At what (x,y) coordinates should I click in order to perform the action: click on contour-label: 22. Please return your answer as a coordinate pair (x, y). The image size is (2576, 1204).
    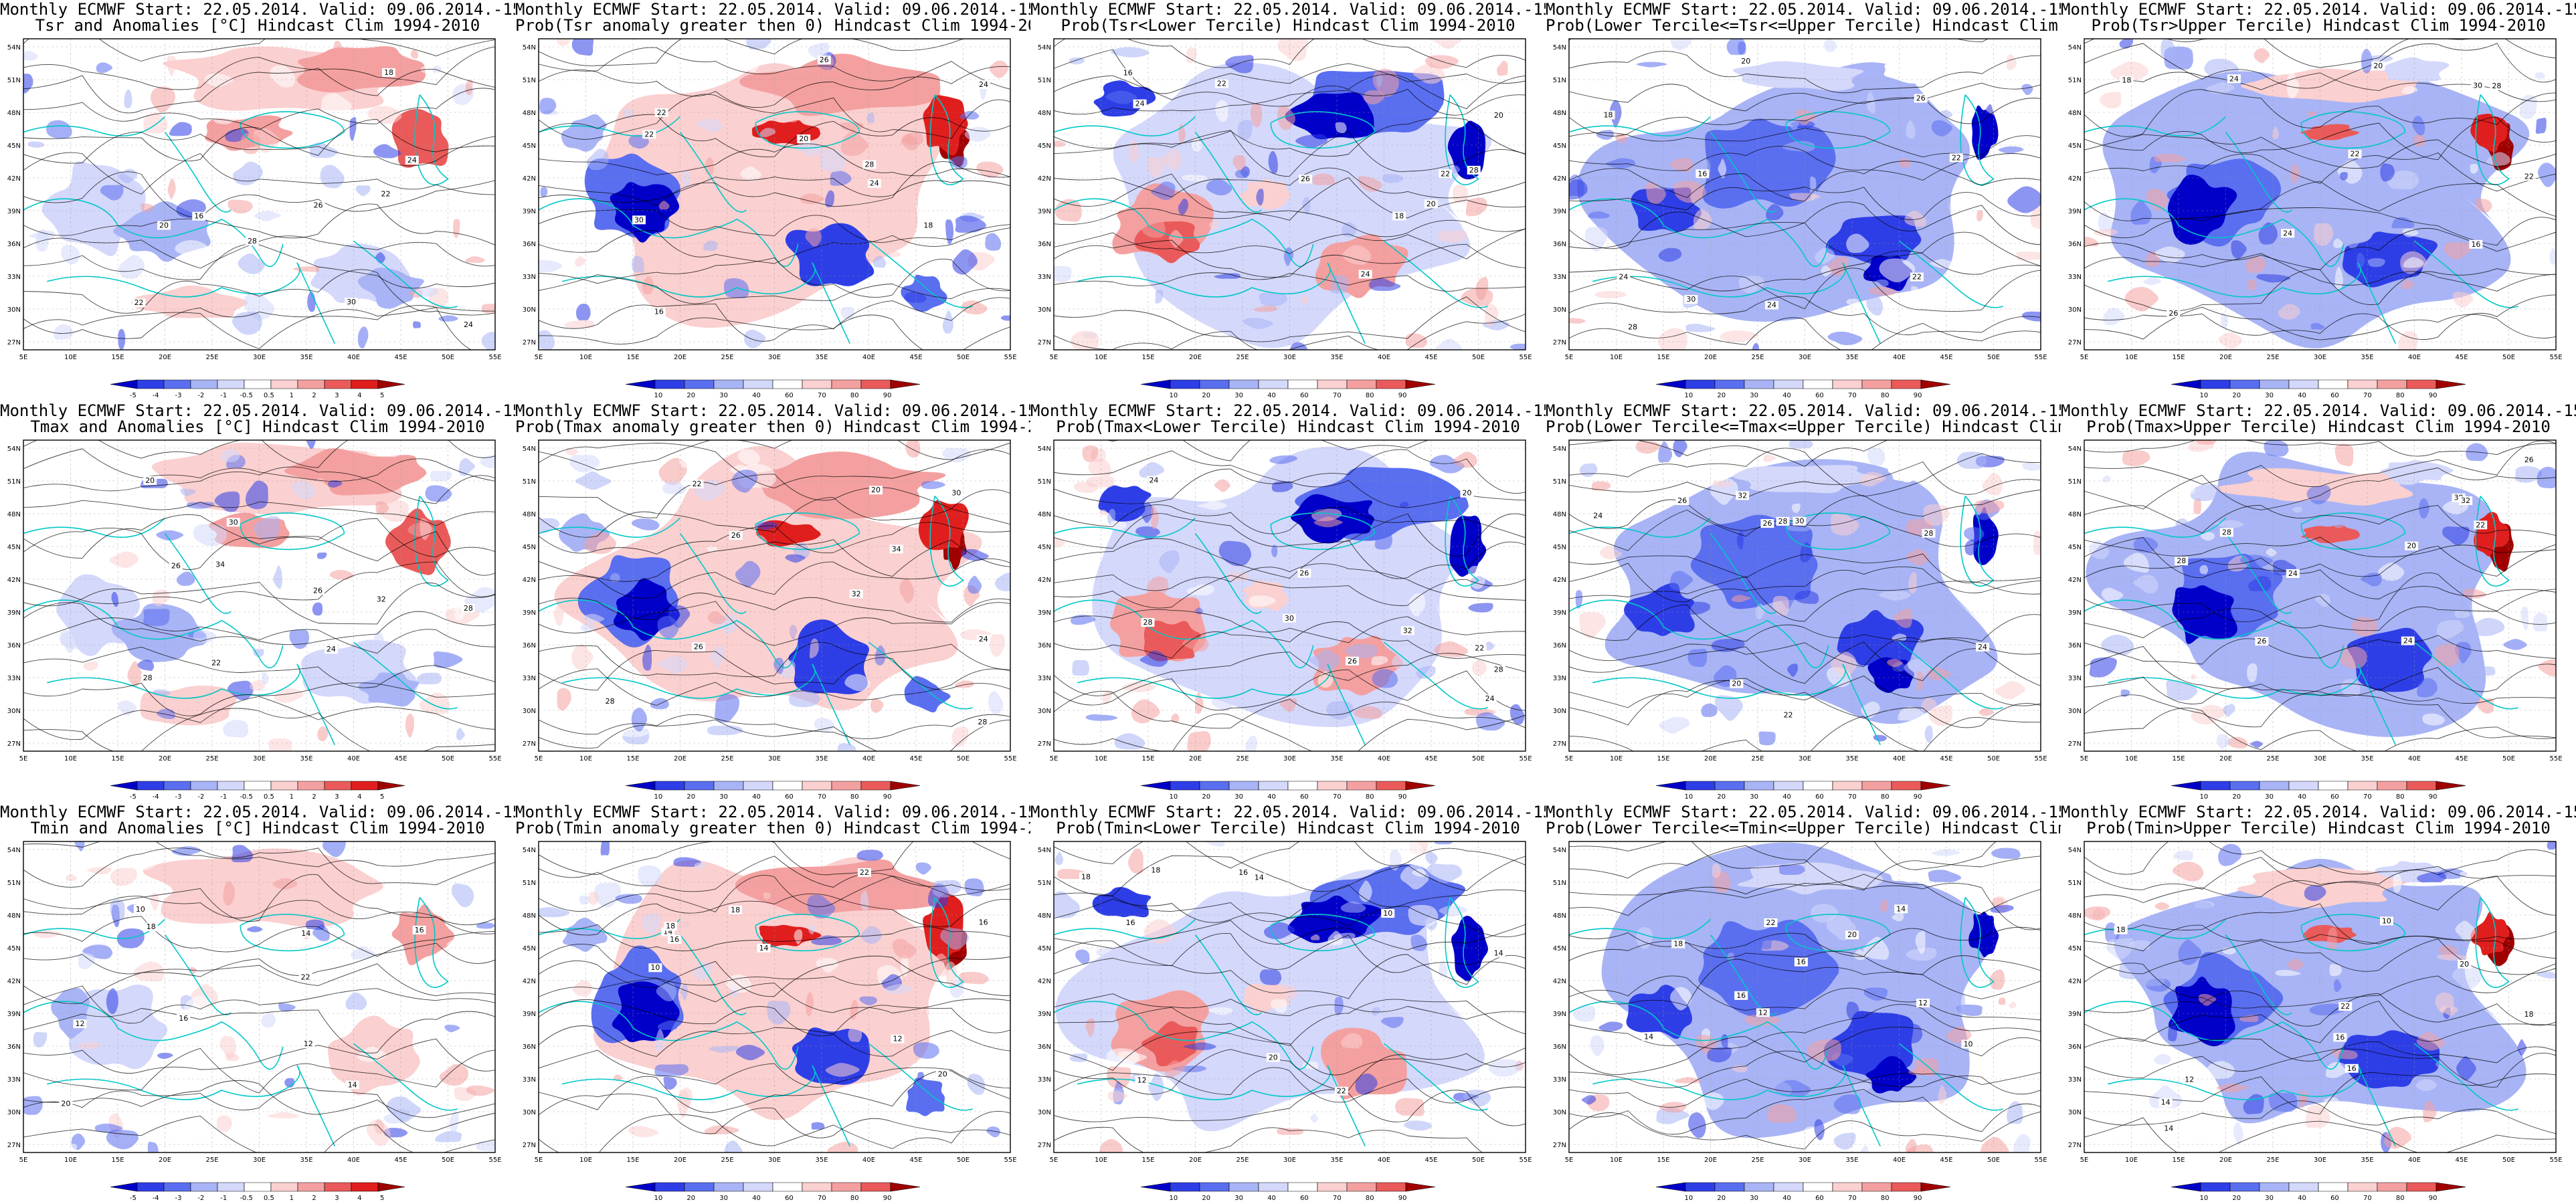
    Looking at the image, I should click on (1479, 647).